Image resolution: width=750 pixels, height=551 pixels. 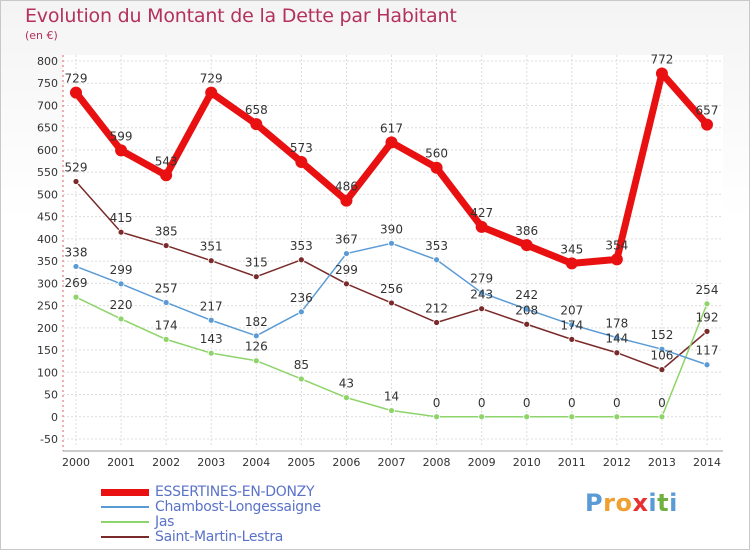 I want to click on data-label: 14, so click(x=391, y=397).